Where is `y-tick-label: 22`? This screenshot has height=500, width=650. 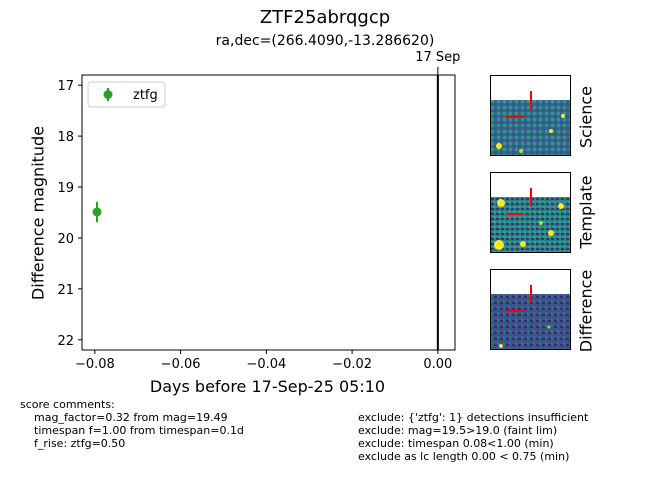 y-tick-label: 22 is located at coordinates (65, 341).